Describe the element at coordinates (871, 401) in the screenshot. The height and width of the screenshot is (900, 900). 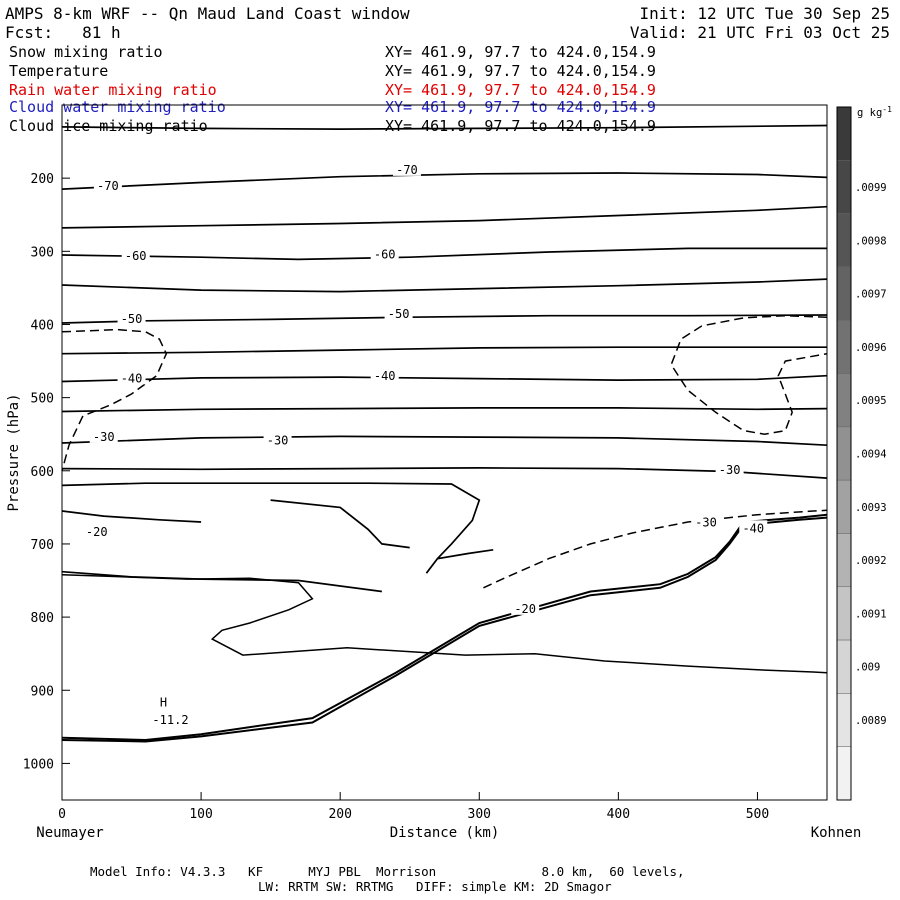
I see `colorbar-label-4: .0095` at that location.